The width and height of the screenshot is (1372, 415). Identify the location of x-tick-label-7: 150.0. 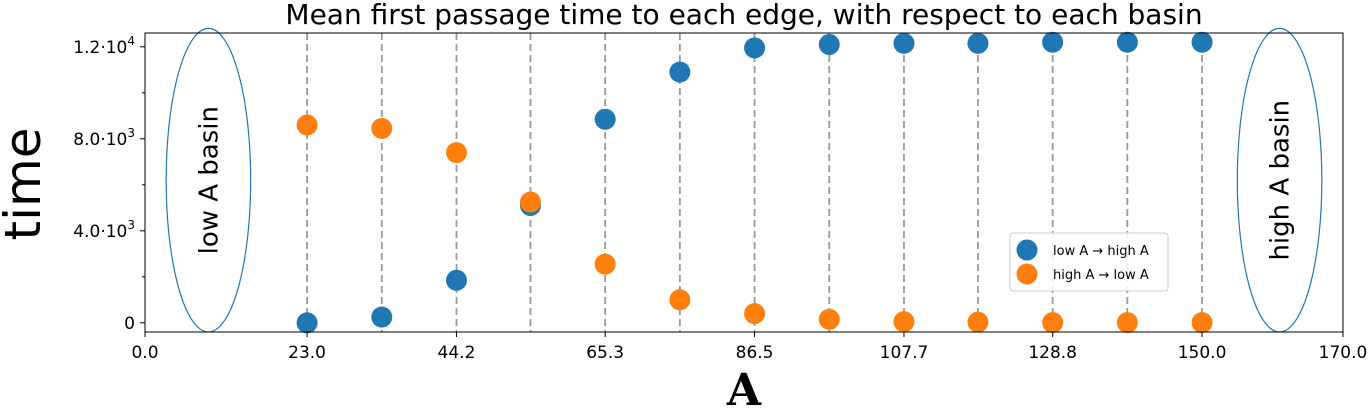
(1202, 353).